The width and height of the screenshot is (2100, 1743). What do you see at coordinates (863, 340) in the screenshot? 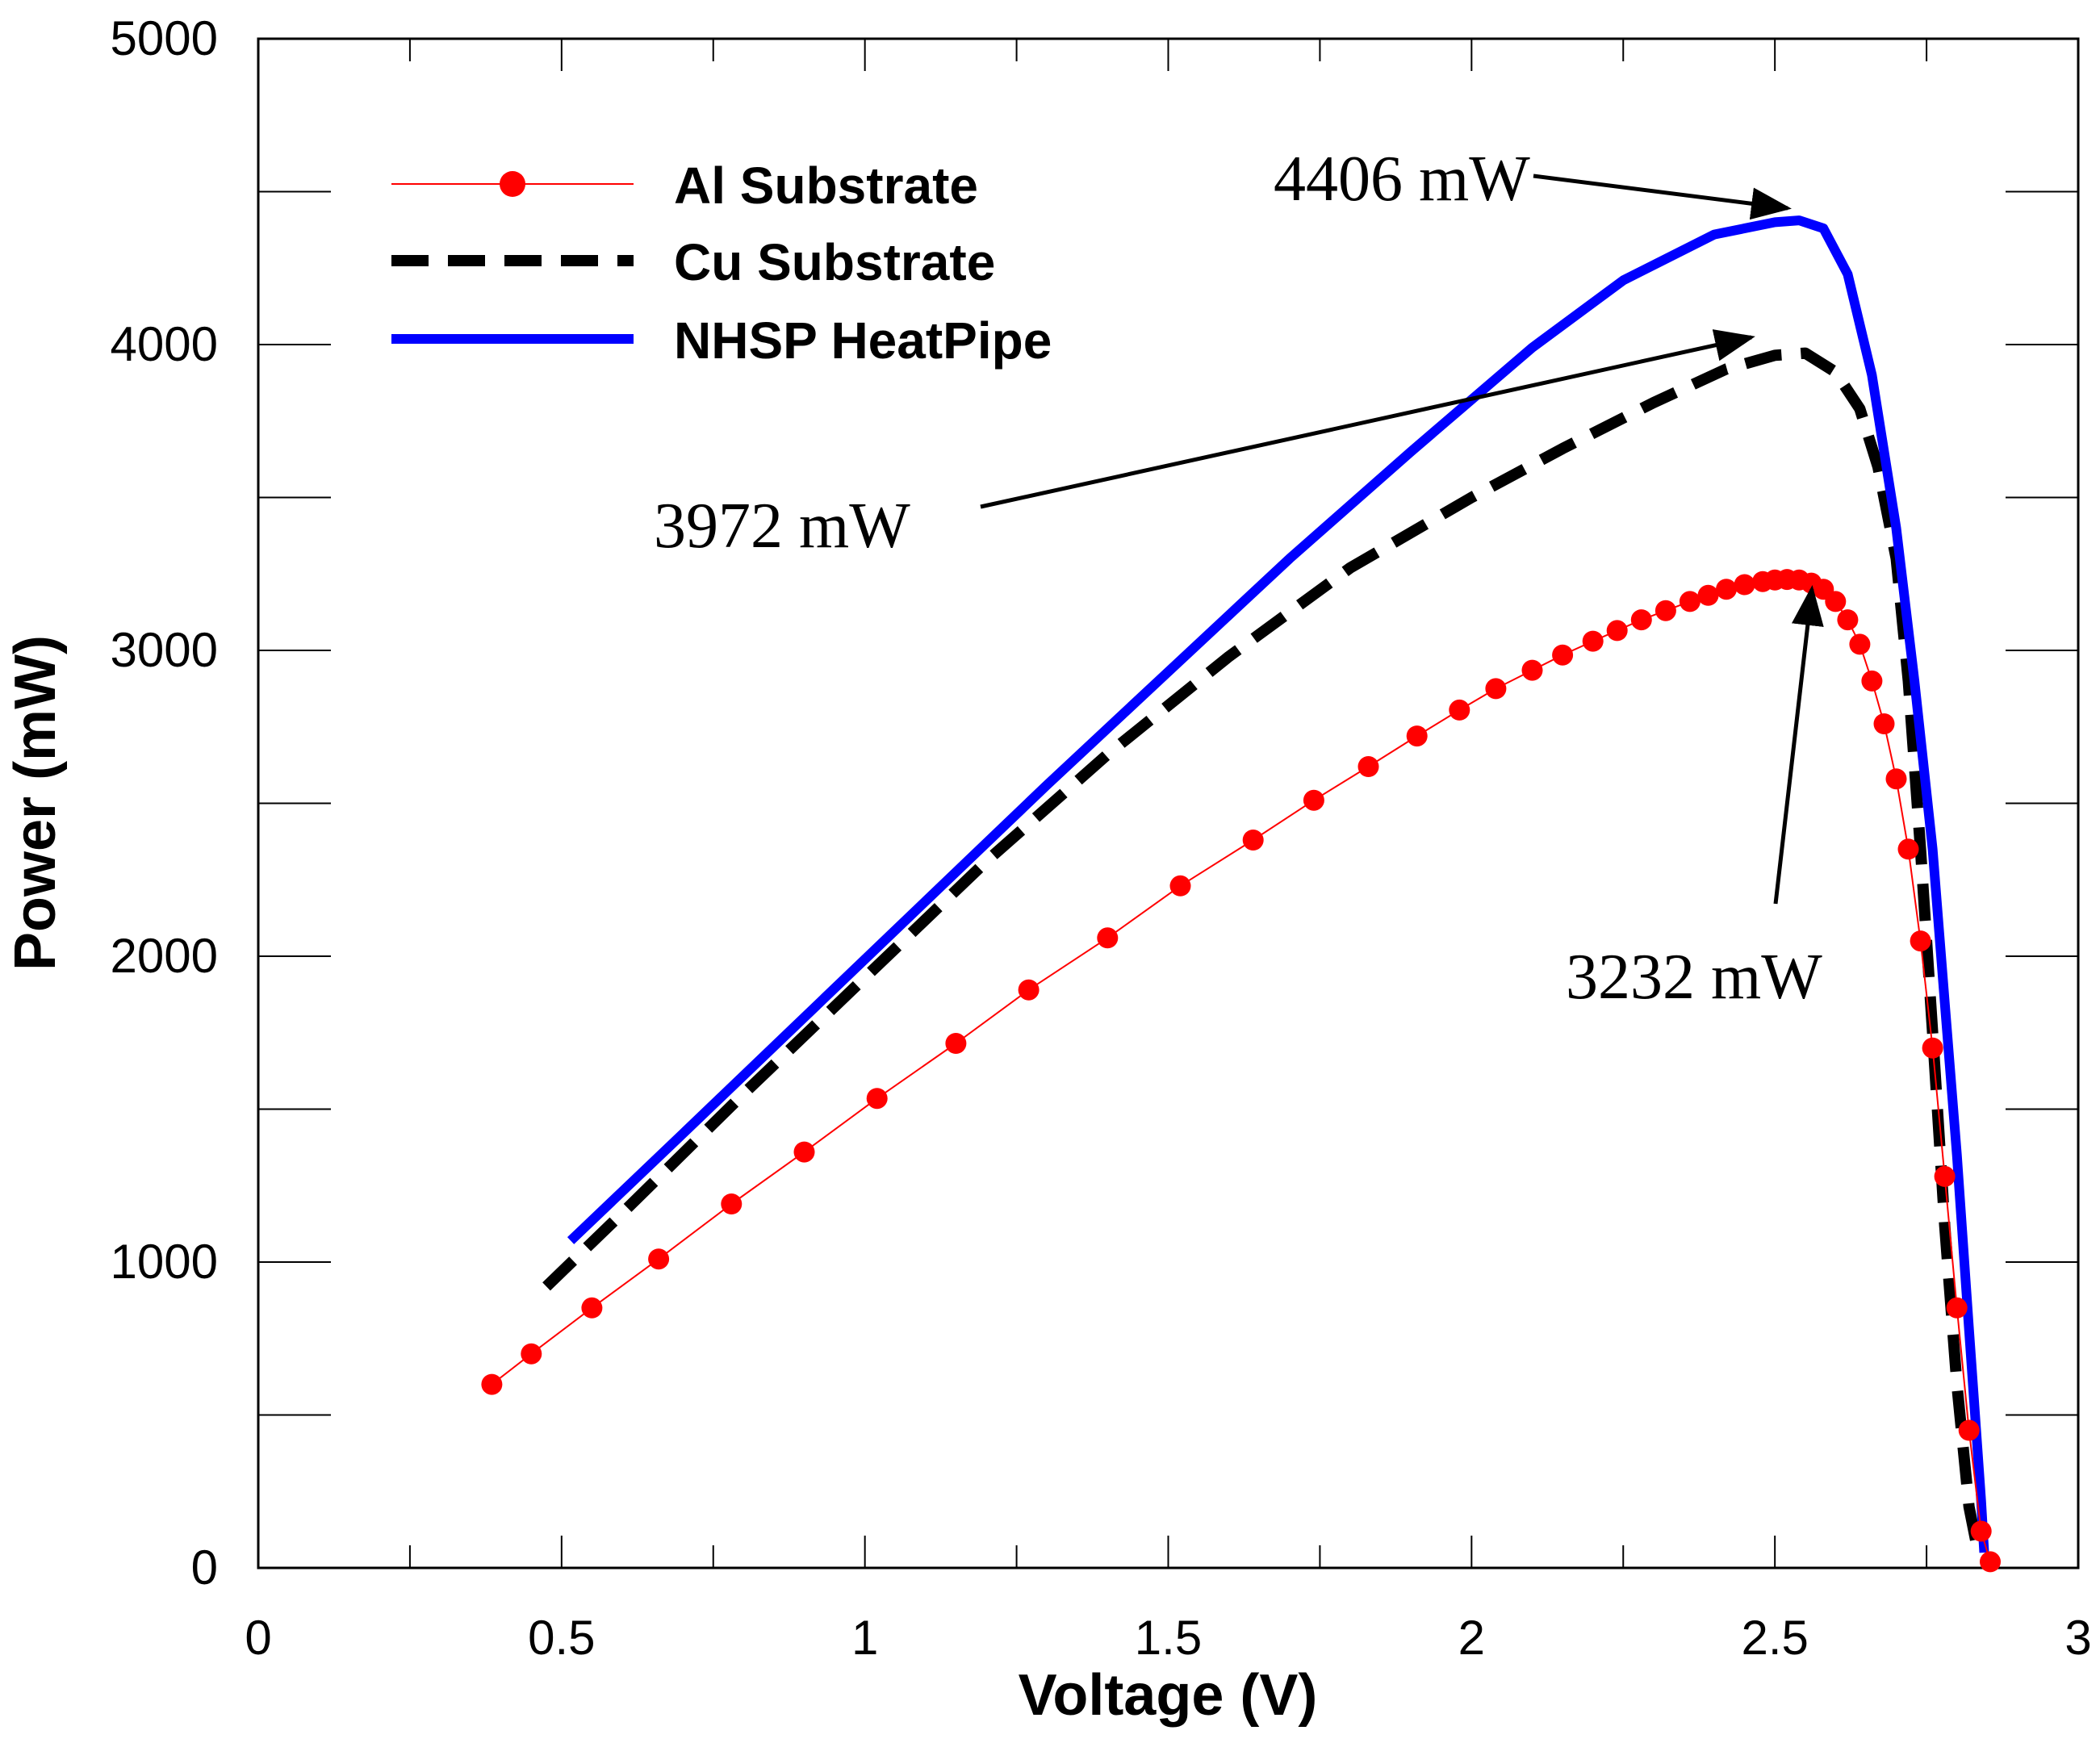
I see `legend-label-nhsp: NHSP HeatPipe` at bounding box center [863, 340].